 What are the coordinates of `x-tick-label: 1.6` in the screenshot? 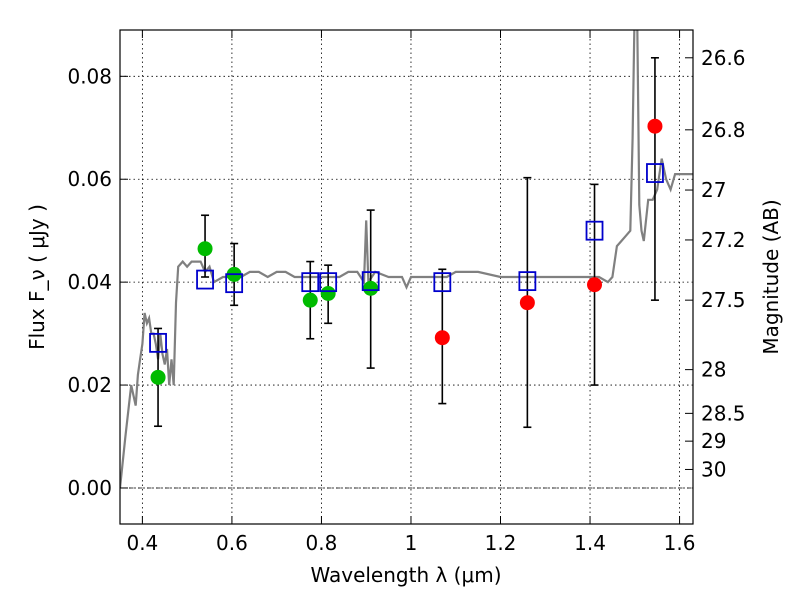 It's located at (680, 543).